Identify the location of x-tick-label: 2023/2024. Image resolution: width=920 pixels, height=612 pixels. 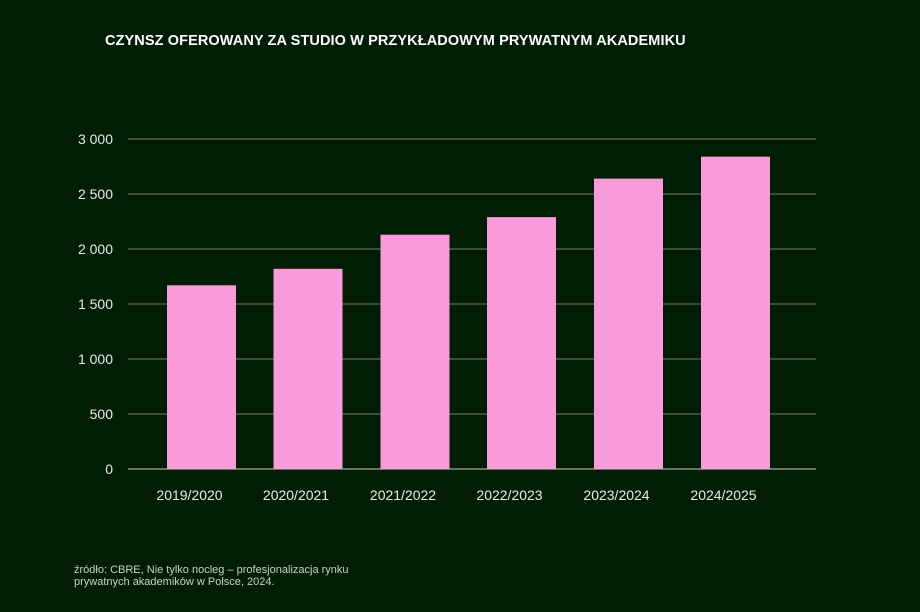
(616, 495).